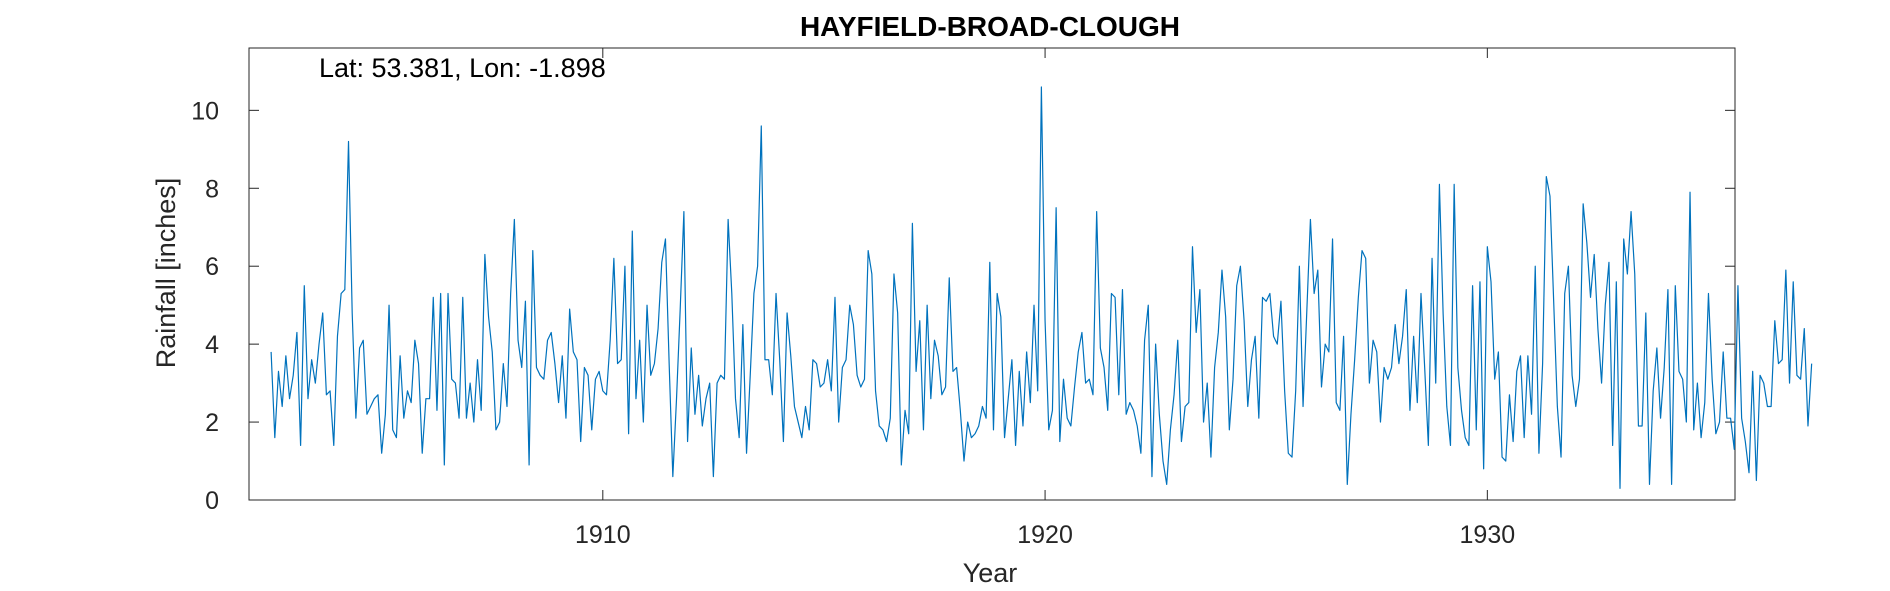 Image resolution: width=1890 pixels, height=591 pixels. I want to click on chart-title: HAYFIELD-BROAD-CLOUGH, so click(990, 26).